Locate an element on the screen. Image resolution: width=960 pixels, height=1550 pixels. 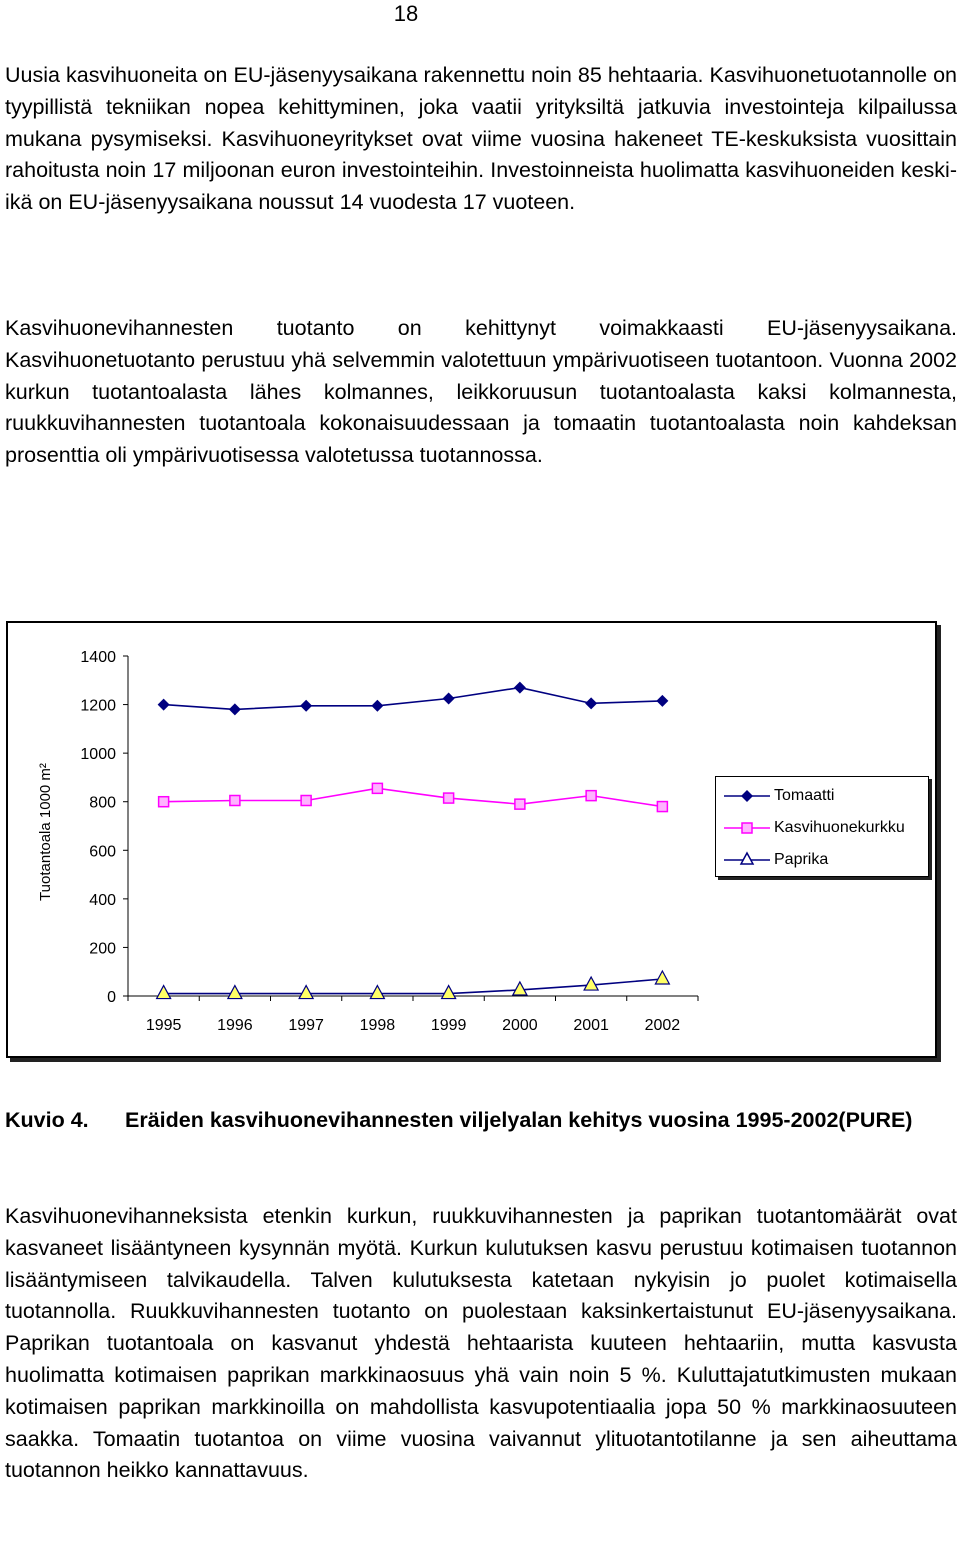
x-tick-label: 1999 is located at coordinates (449, 1025).